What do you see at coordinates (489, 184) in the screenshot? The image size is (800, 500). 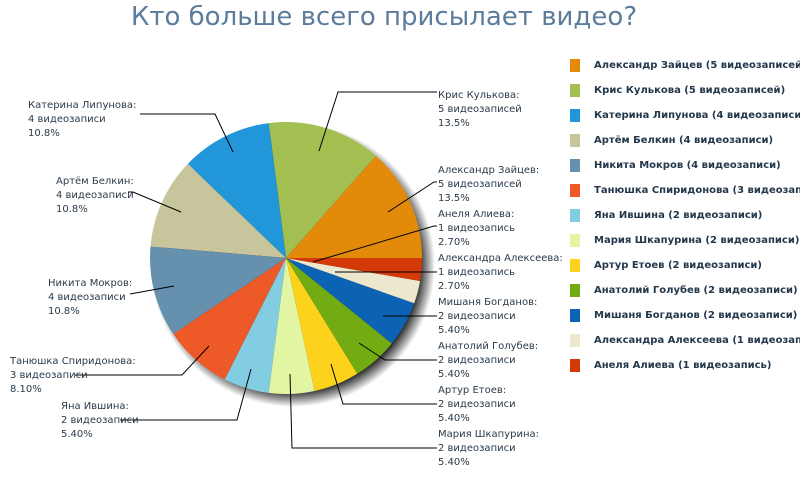 I see `slice-label-zaytsev: Александр Зайцев: 5 видеозаписей 13.5%` at bounding box center [489, 184].